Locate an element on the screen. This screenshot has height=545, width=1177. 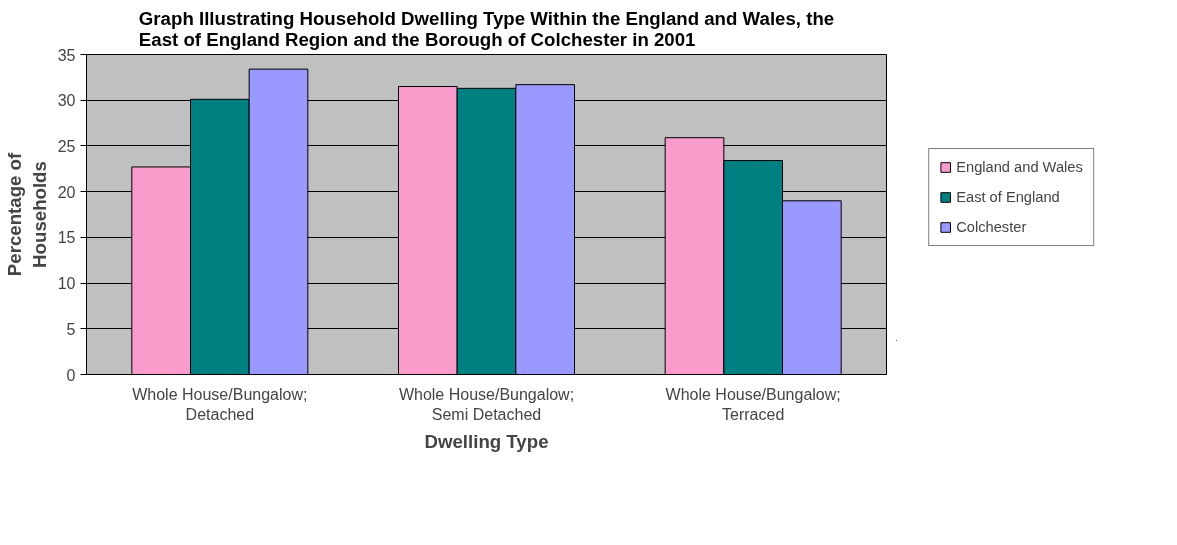
y-tick-label: 15 is located at coordinates (66, 238).